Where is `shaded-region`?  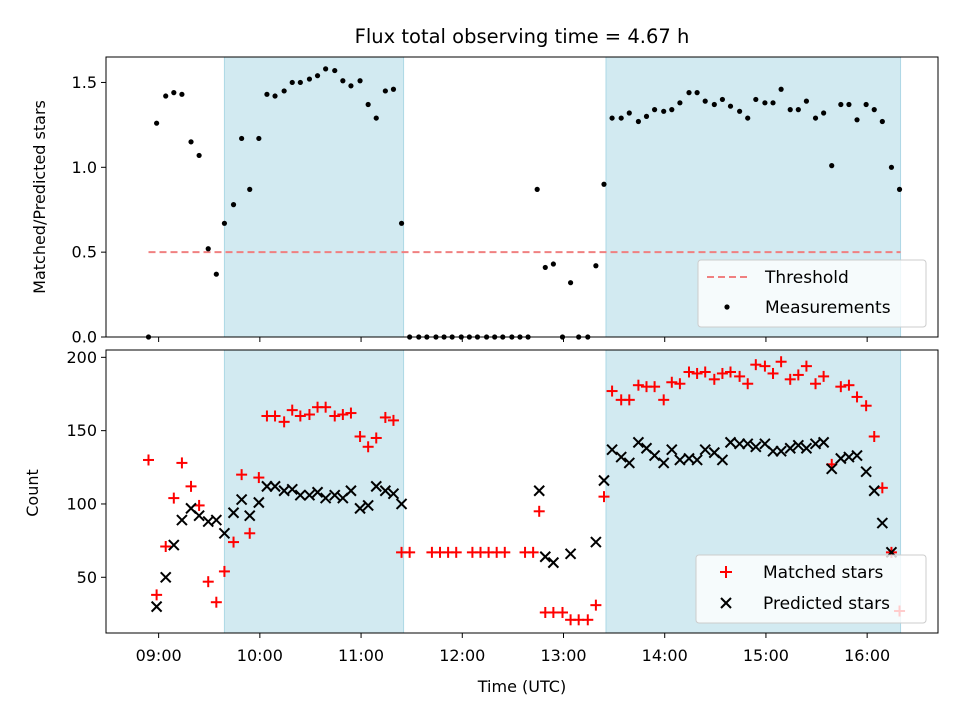
shaded-region is located at coordinates (314, 197).